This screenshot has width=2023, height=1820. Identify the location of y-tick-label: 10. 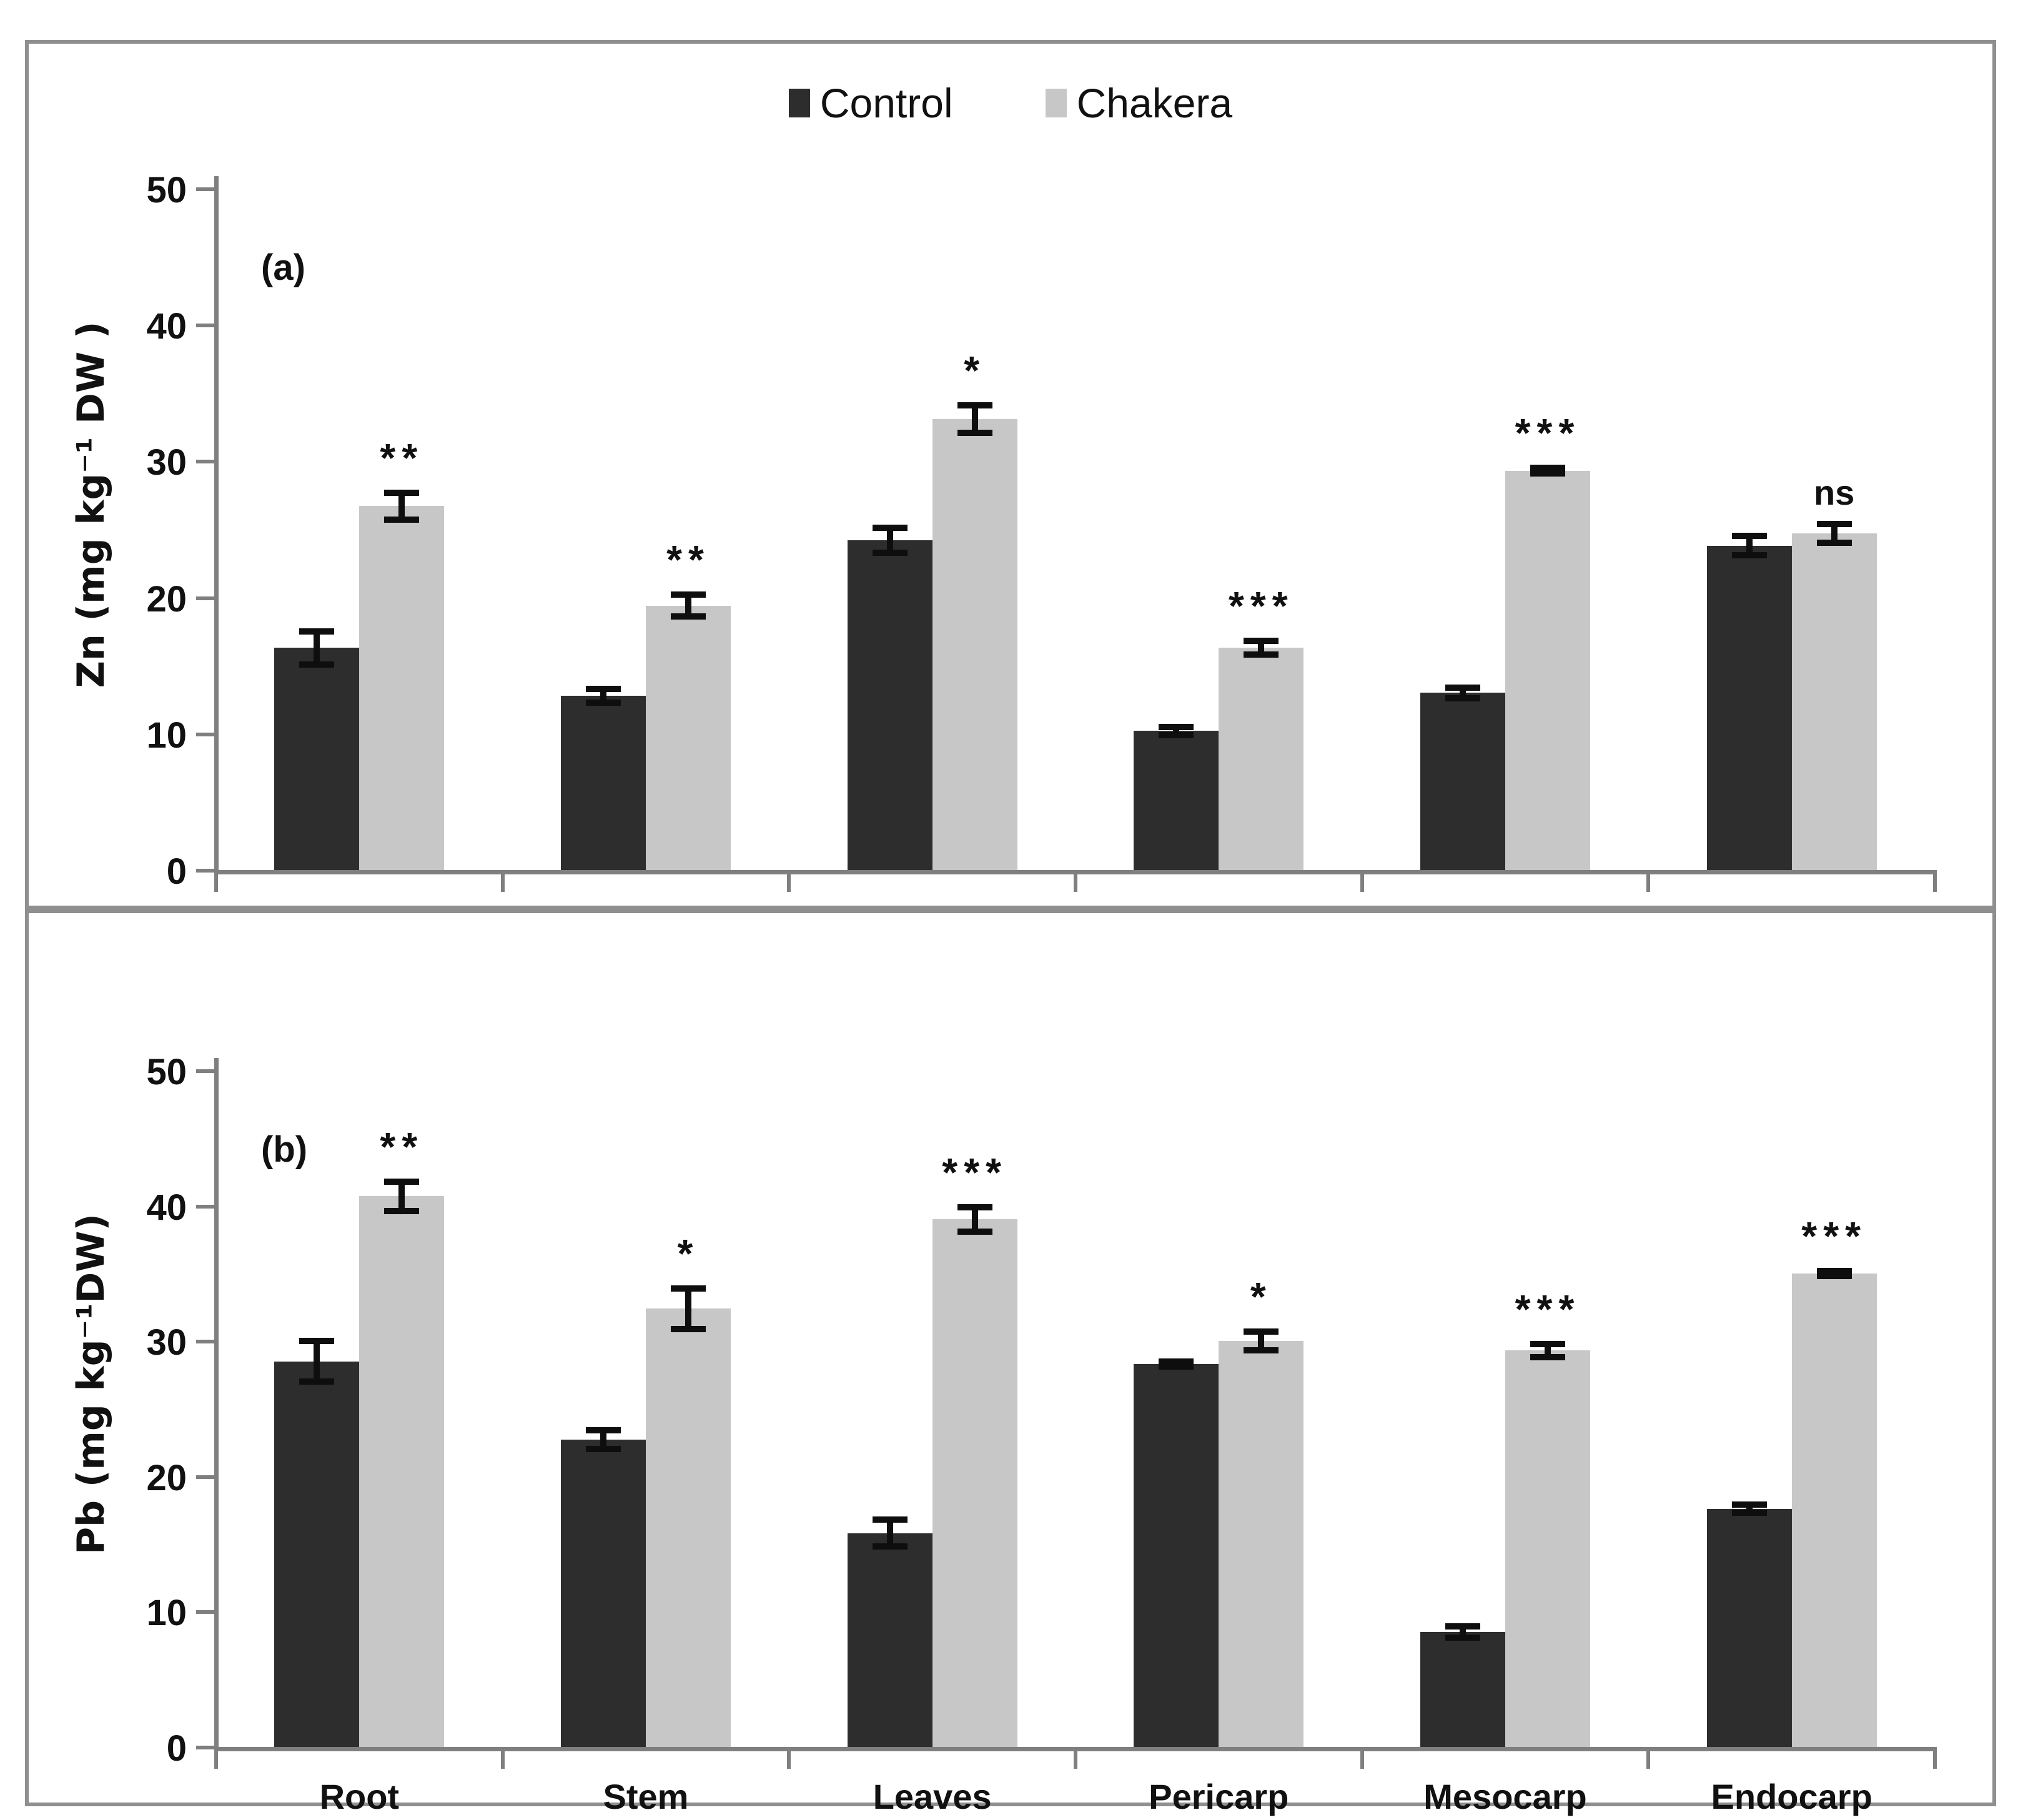
(166, 1613).